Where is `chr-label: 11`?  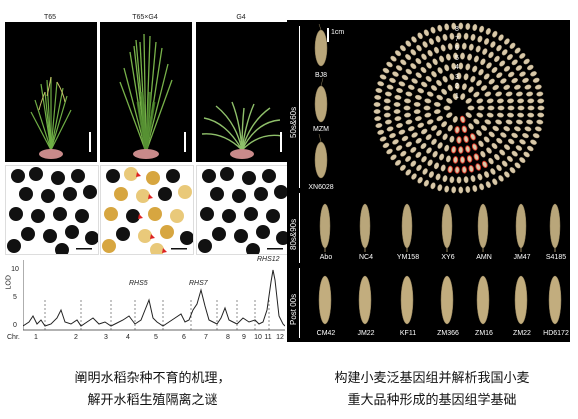 chr-label: 11 is located at coordinates (268, 337).